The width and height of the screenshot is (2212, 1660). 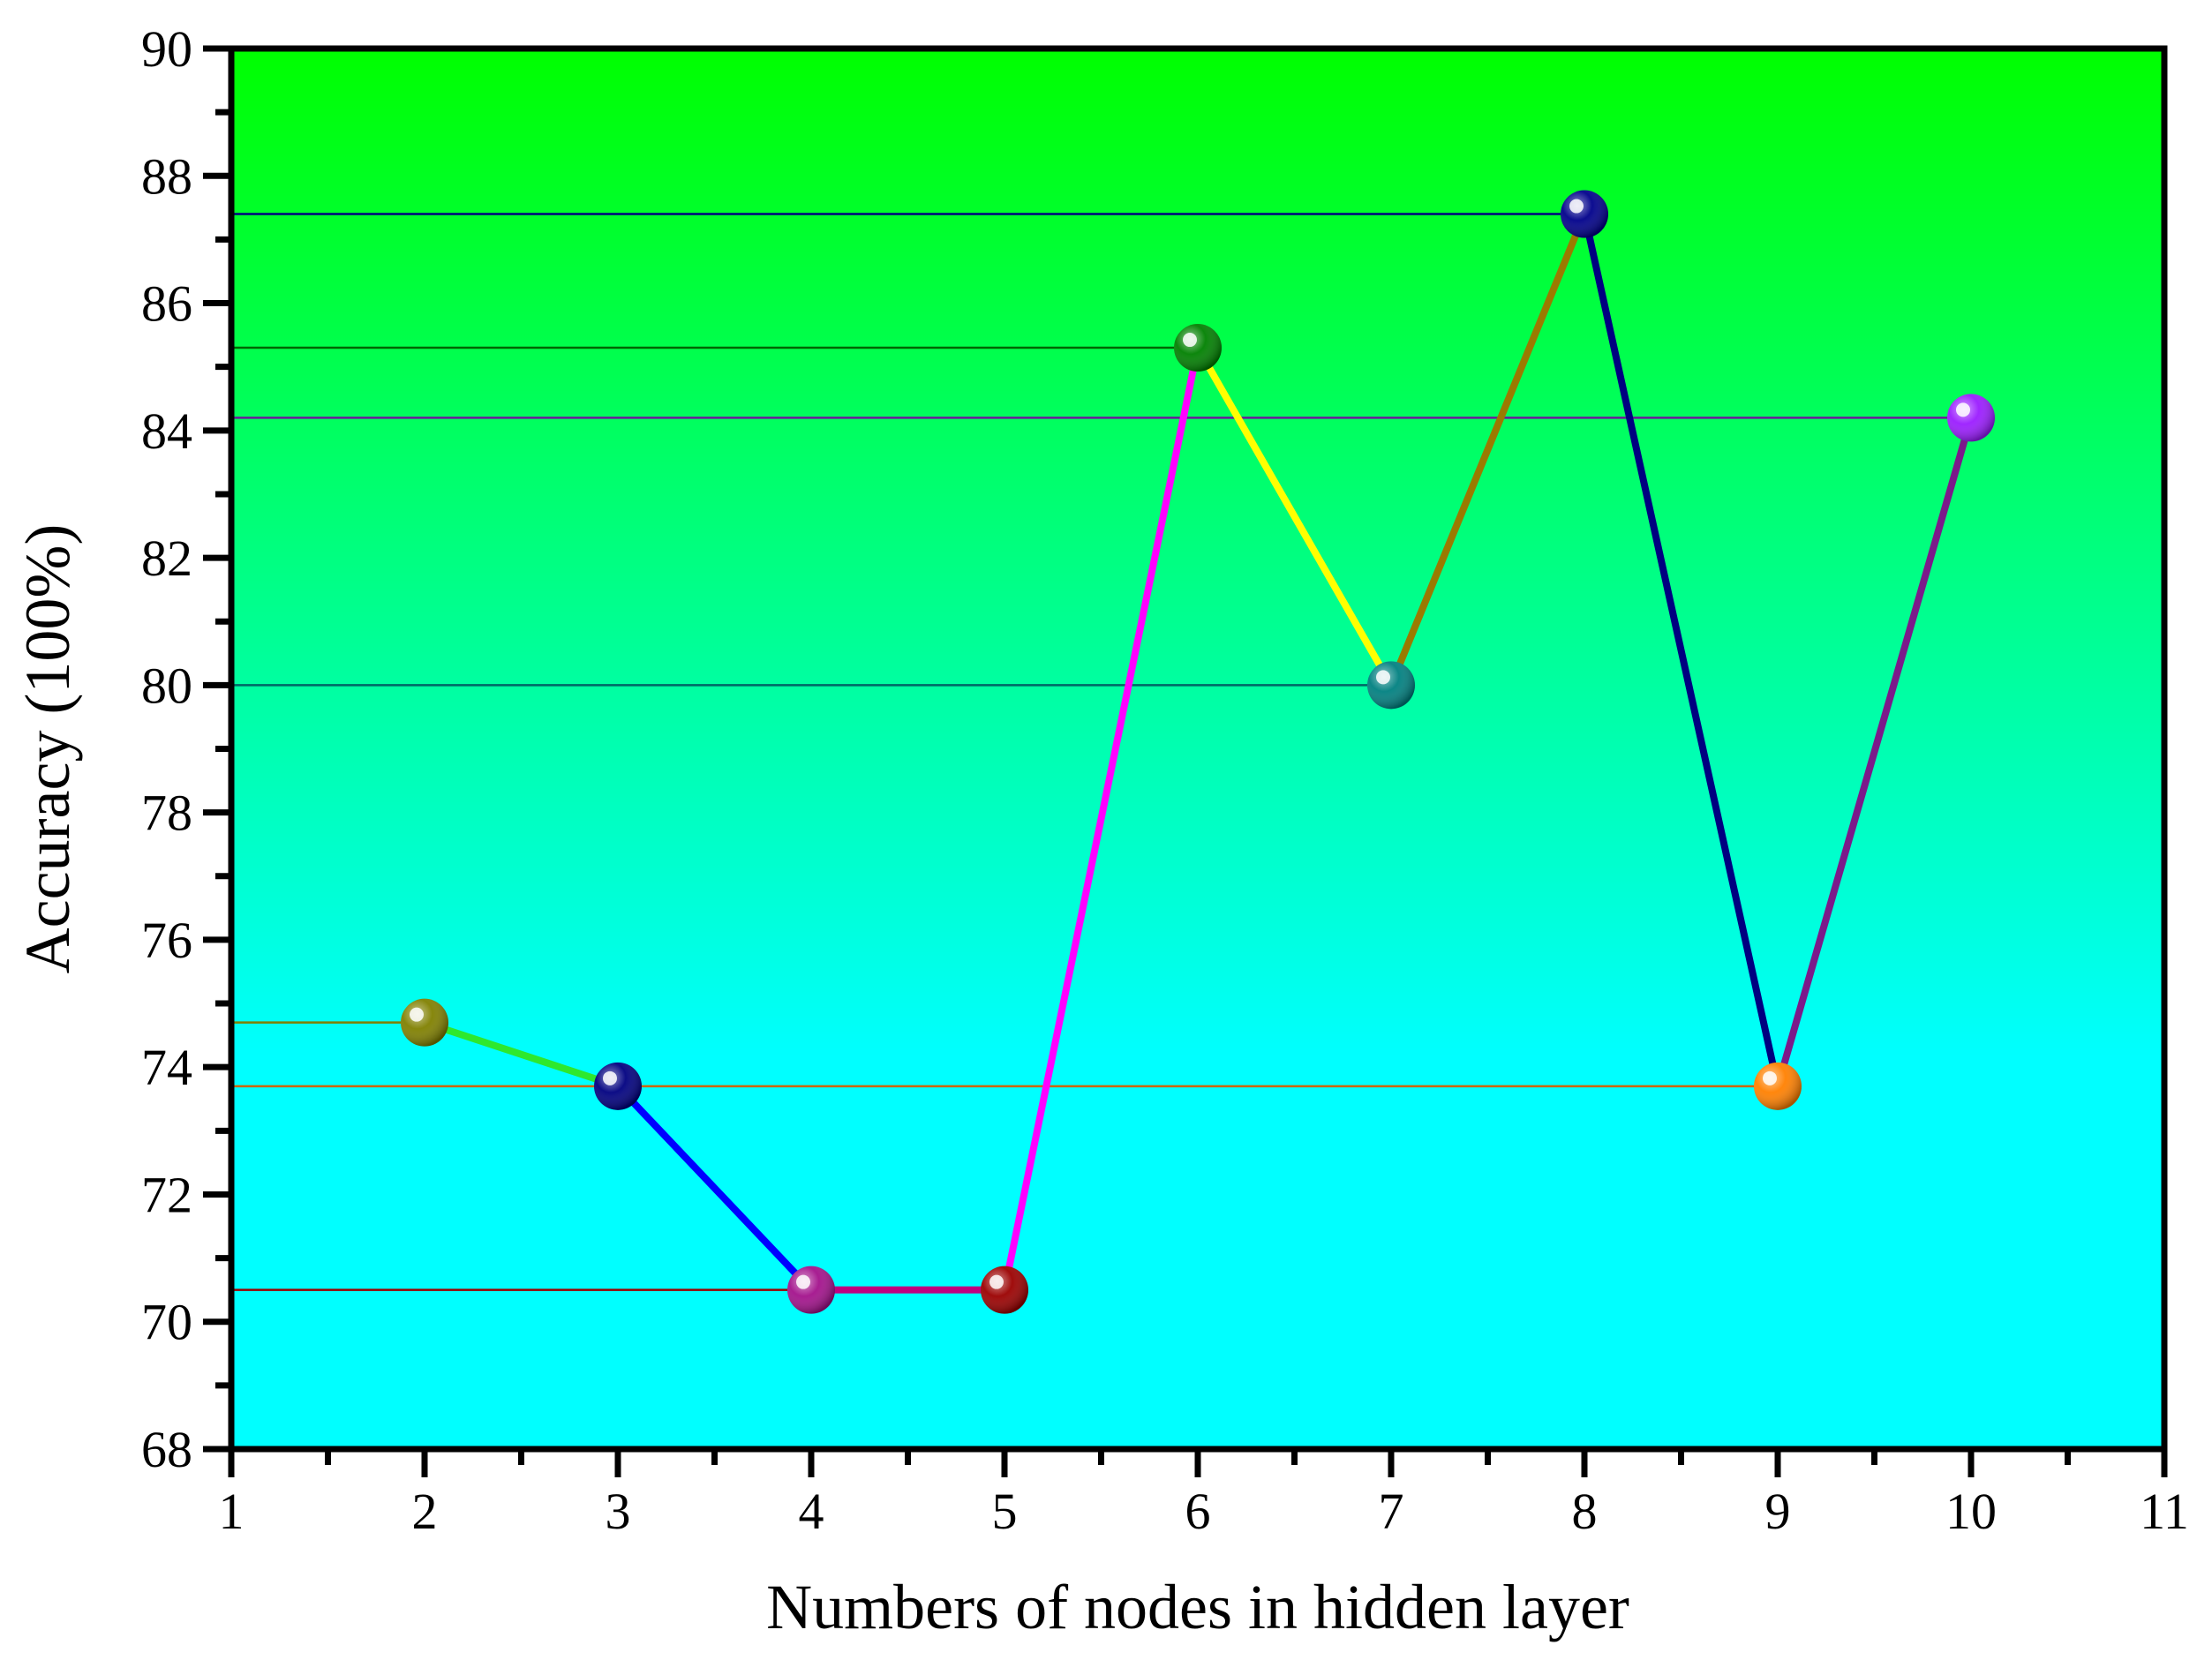 I want to click on x-axis: 1 2 3 4 5 6 7 8 9 10 11, so click(x=1204, y=1494).